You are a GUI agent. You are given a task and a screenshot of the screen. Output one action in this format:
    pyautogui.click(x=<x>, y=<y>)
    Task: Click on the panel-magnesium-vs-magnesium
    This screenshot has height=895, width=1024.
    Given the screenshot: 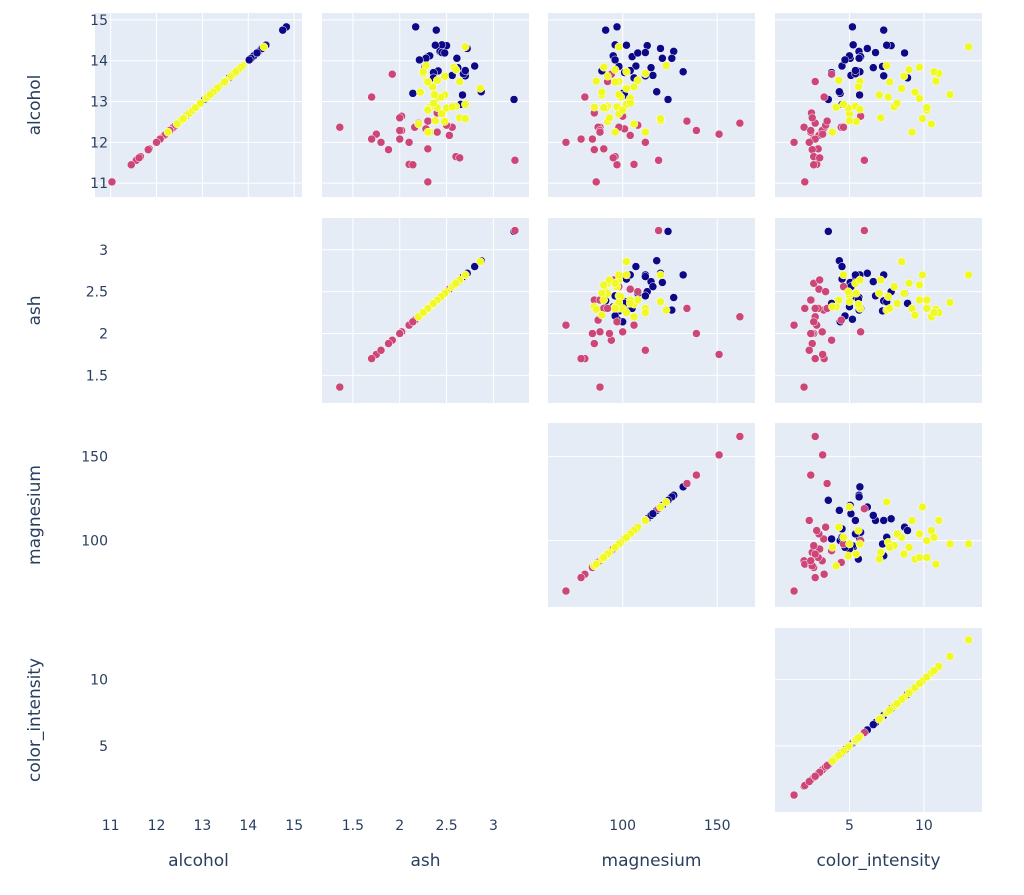 What is the action you would take?
    pyautogui.click(x=651, y=515)
    